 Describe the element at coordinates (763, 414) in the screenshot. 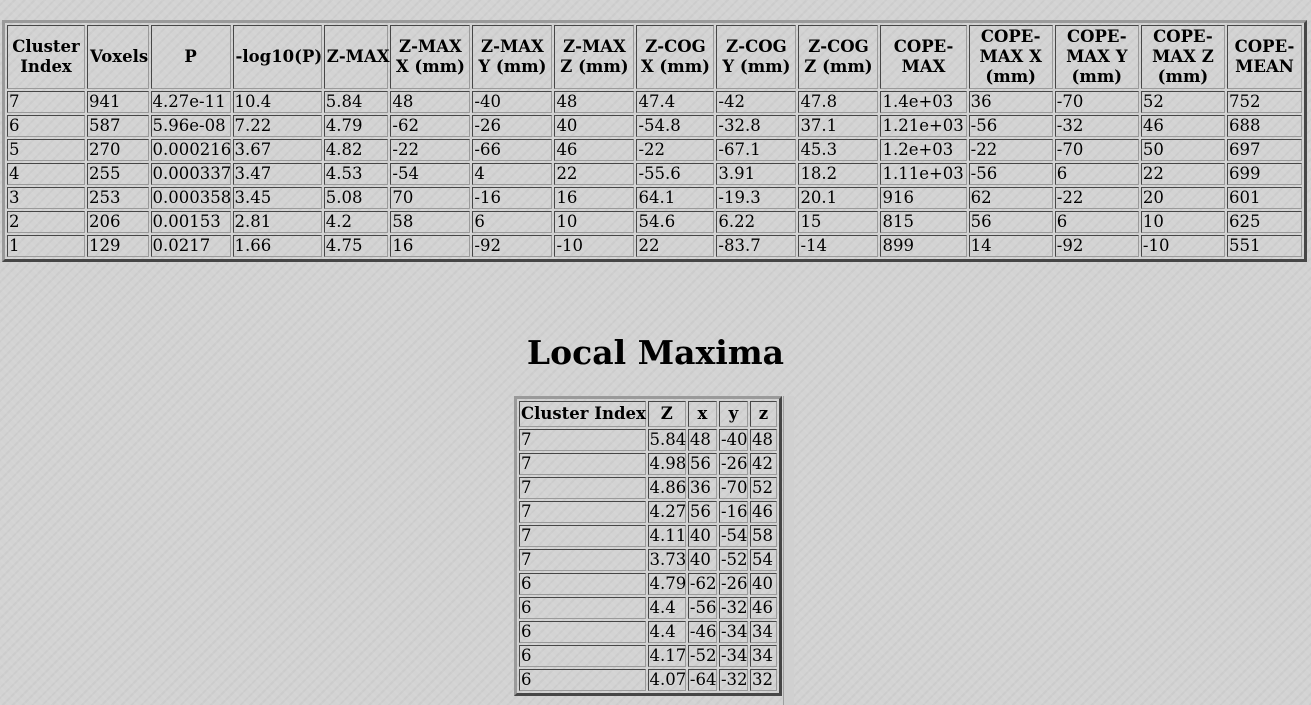

I see `maxima-header-z: z` at that location.